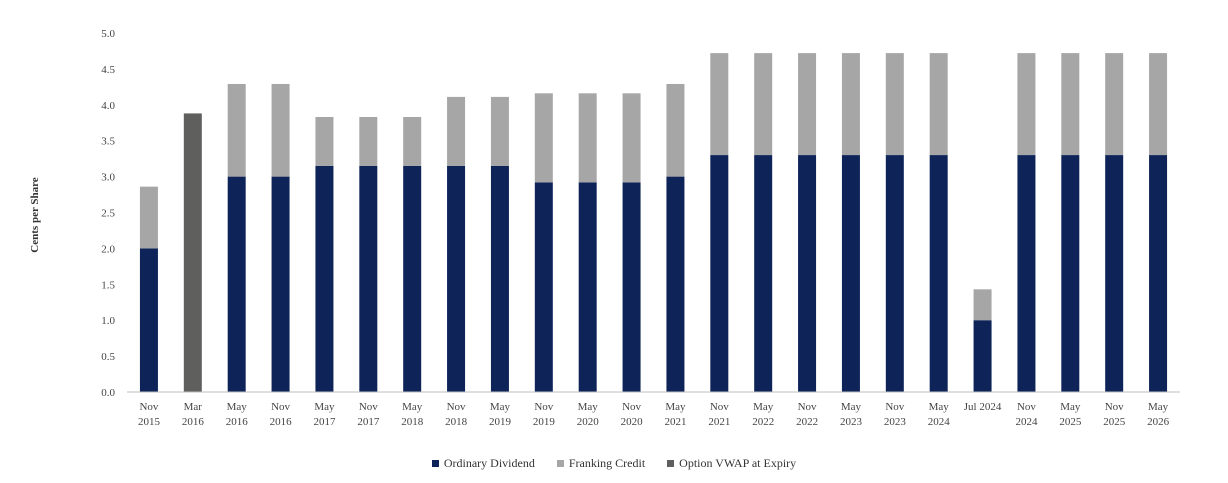 The image size is (1228, 483). What do you see at coordinates (1026, 414) in the screenshot?
I see `x-tick-label: Nov 2024` at bounding box center [1026, 414].